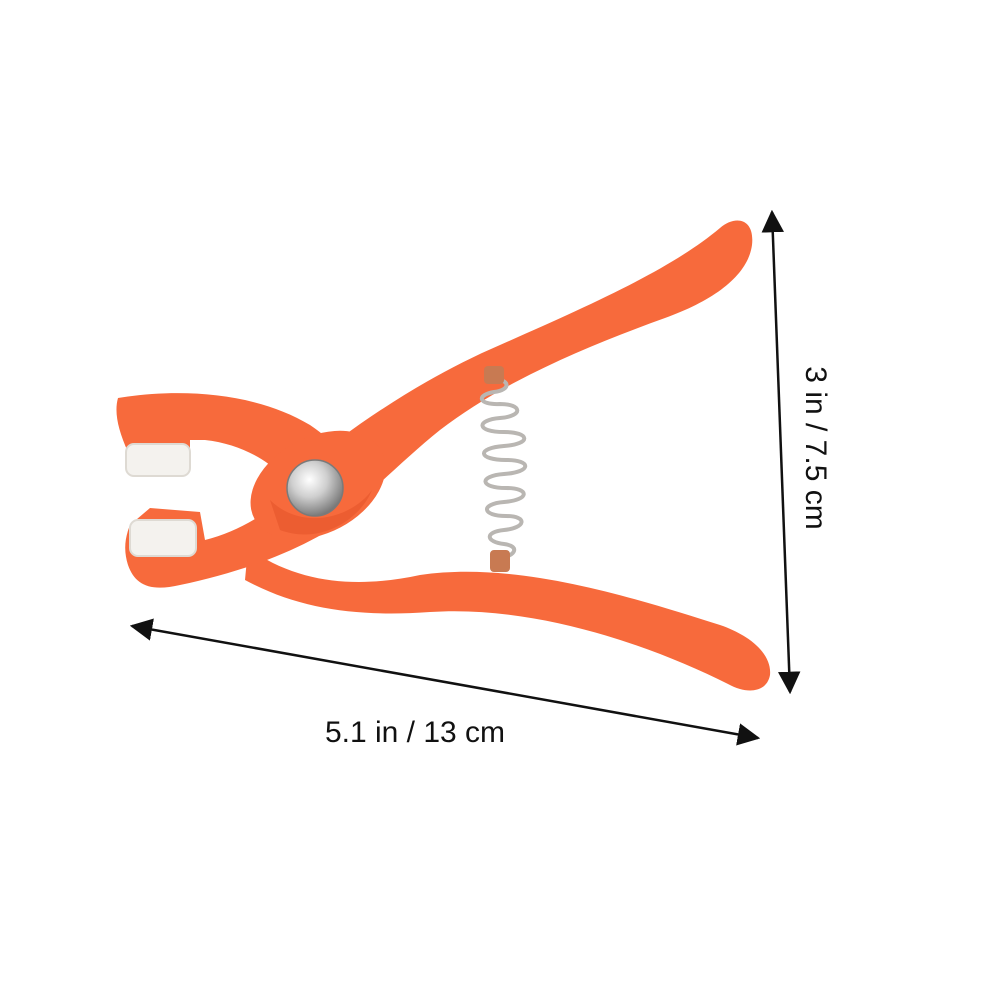  Describe the element at coordinates (508, 619) in the screenshot. I see `lower-handle` at that location.